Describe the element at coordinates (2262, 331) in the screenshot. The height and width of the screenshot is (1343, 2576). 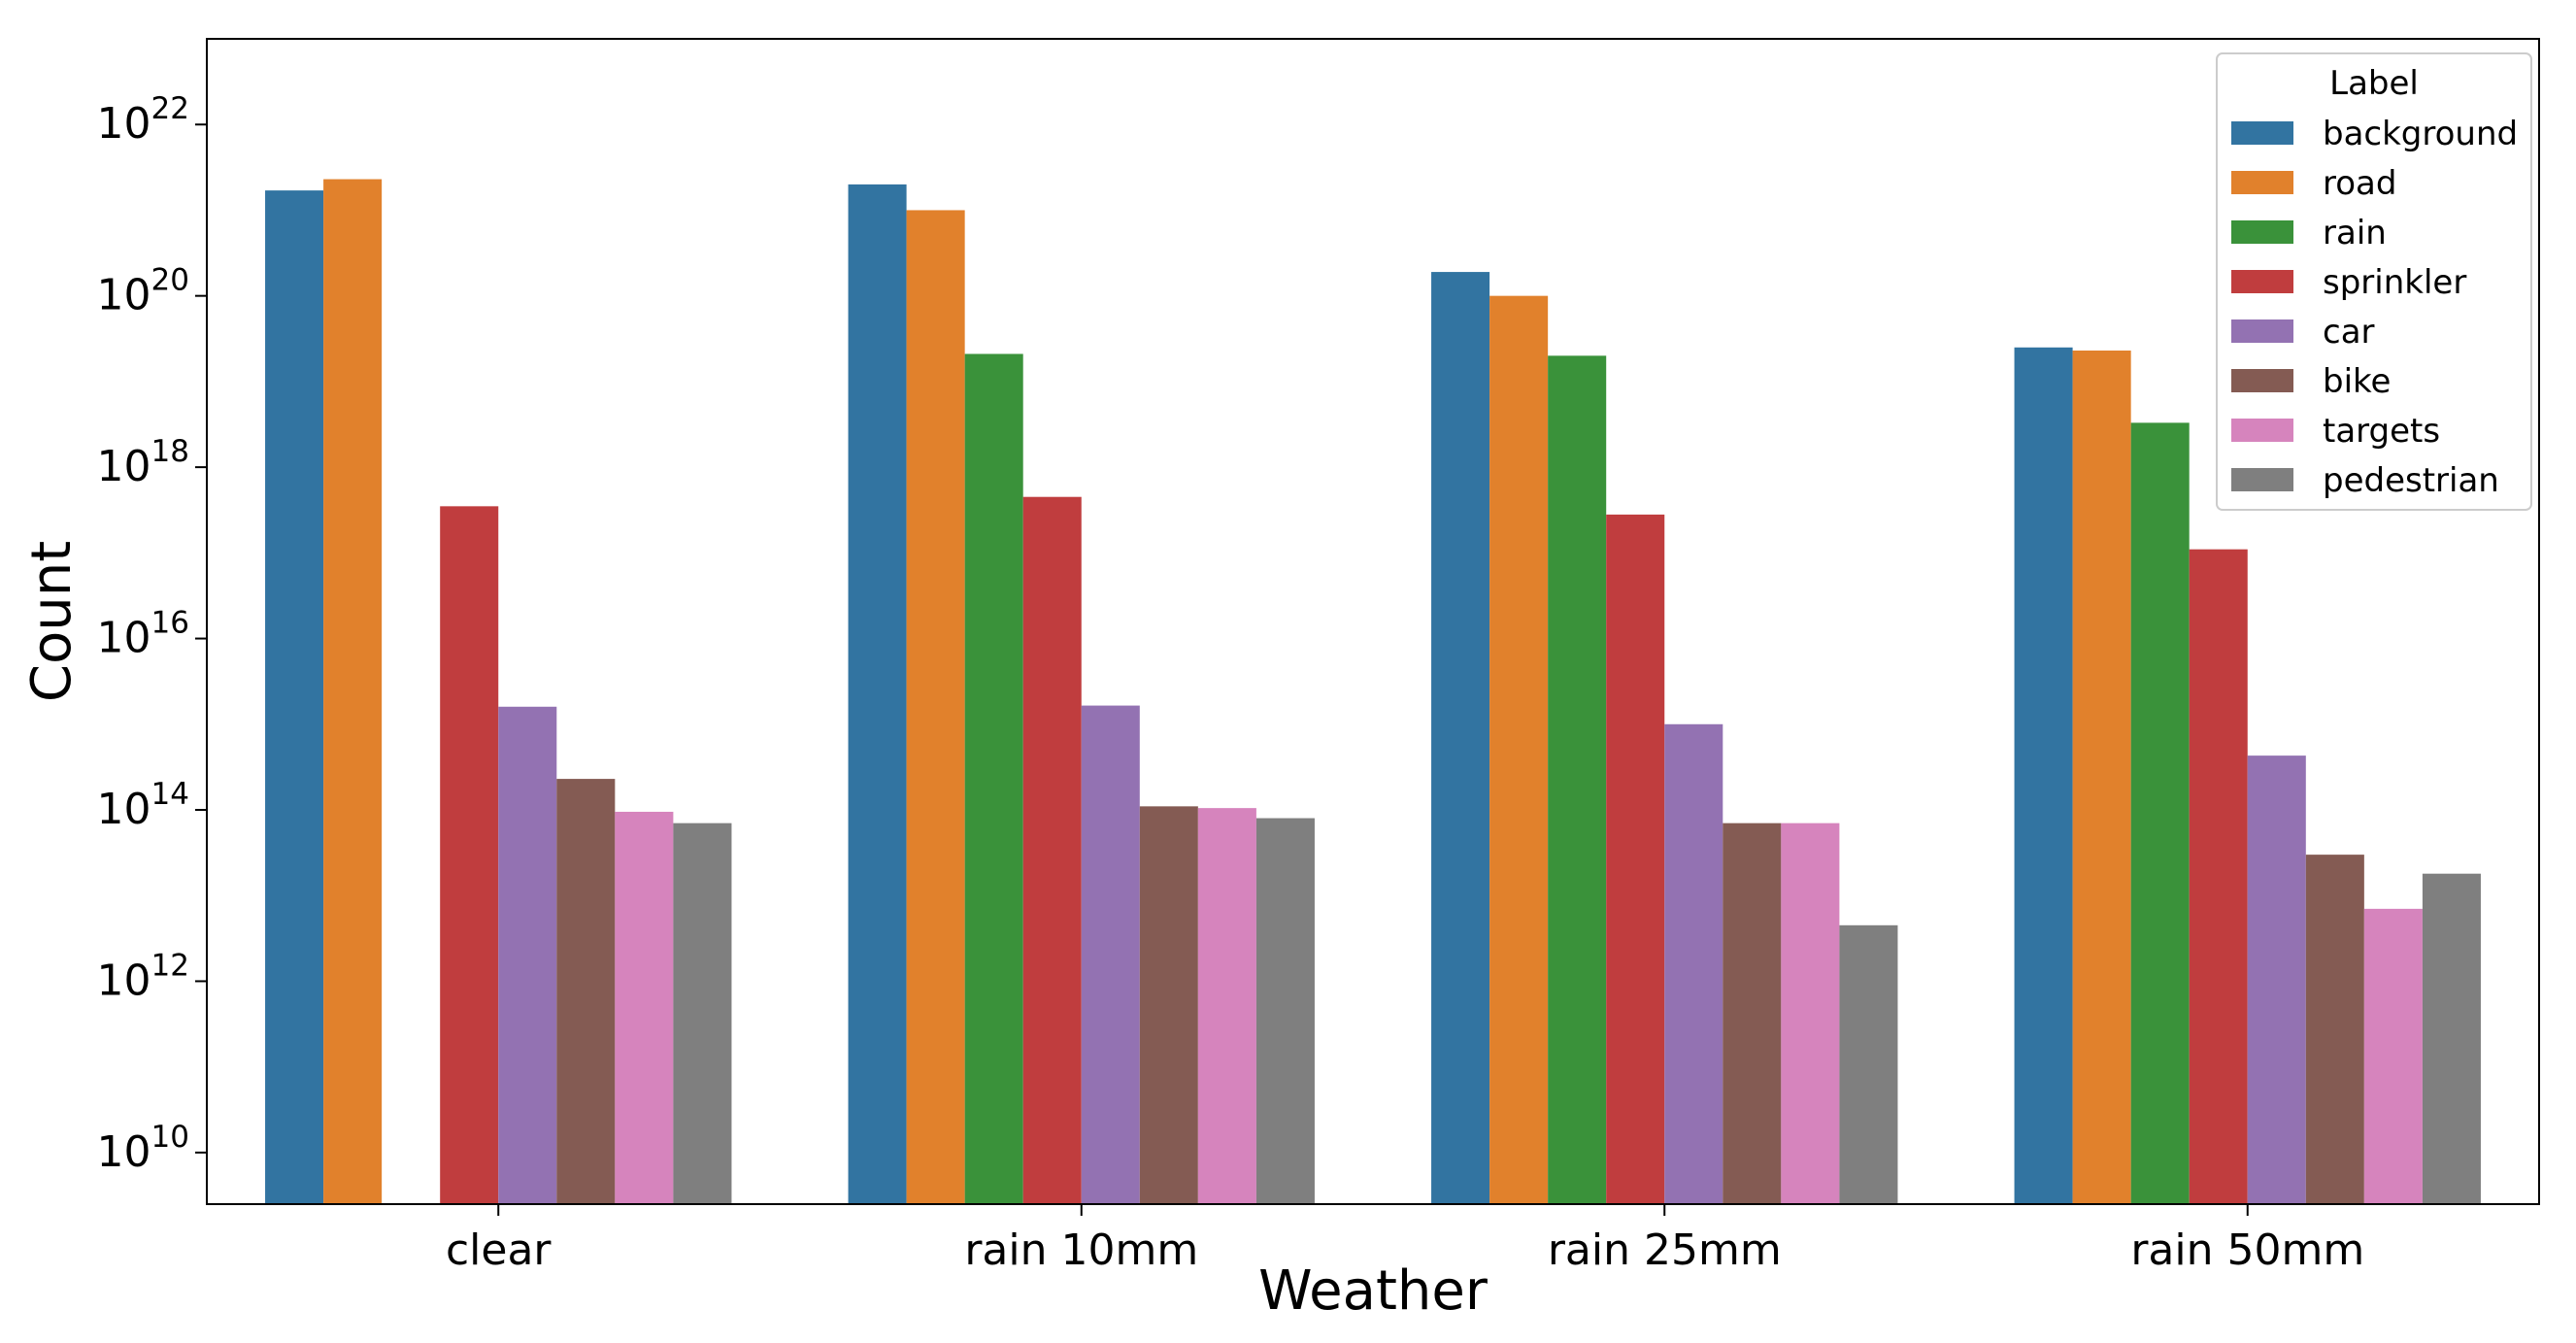
I see `legend-swatch-car` at that location.